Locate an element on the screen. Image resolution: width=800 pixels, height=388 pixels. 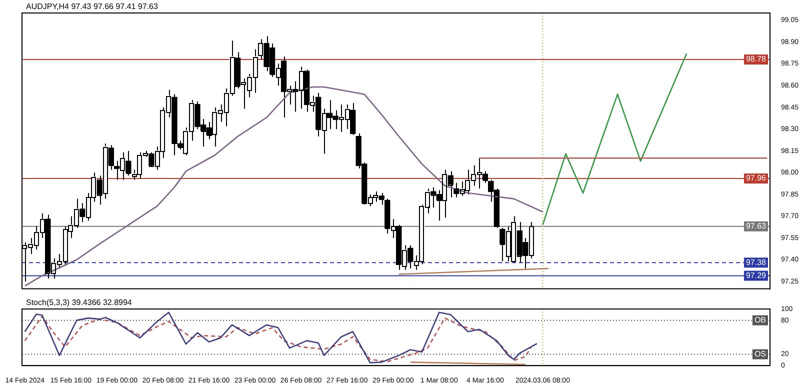
ref-line-label: OB is located at coordinates (760, 320).